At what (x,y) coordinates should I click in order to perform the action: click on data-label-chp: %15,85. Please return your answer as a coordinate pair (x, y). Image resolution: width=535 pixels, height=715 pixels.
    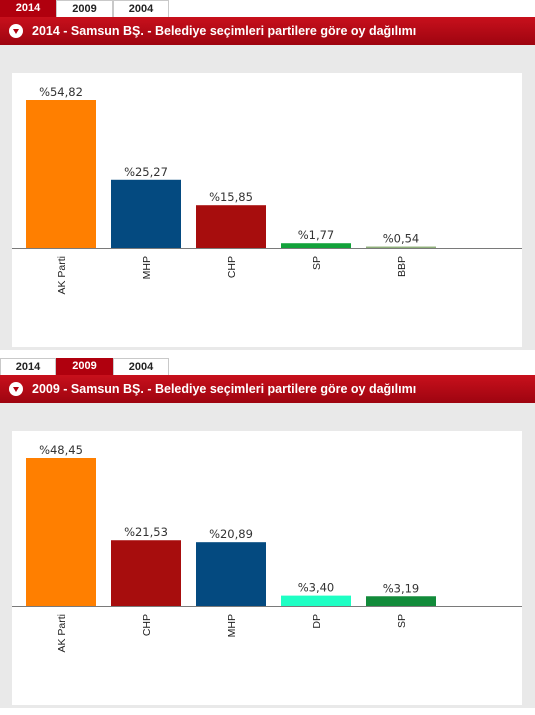
    Looking at the image, I should click on (231, 197).